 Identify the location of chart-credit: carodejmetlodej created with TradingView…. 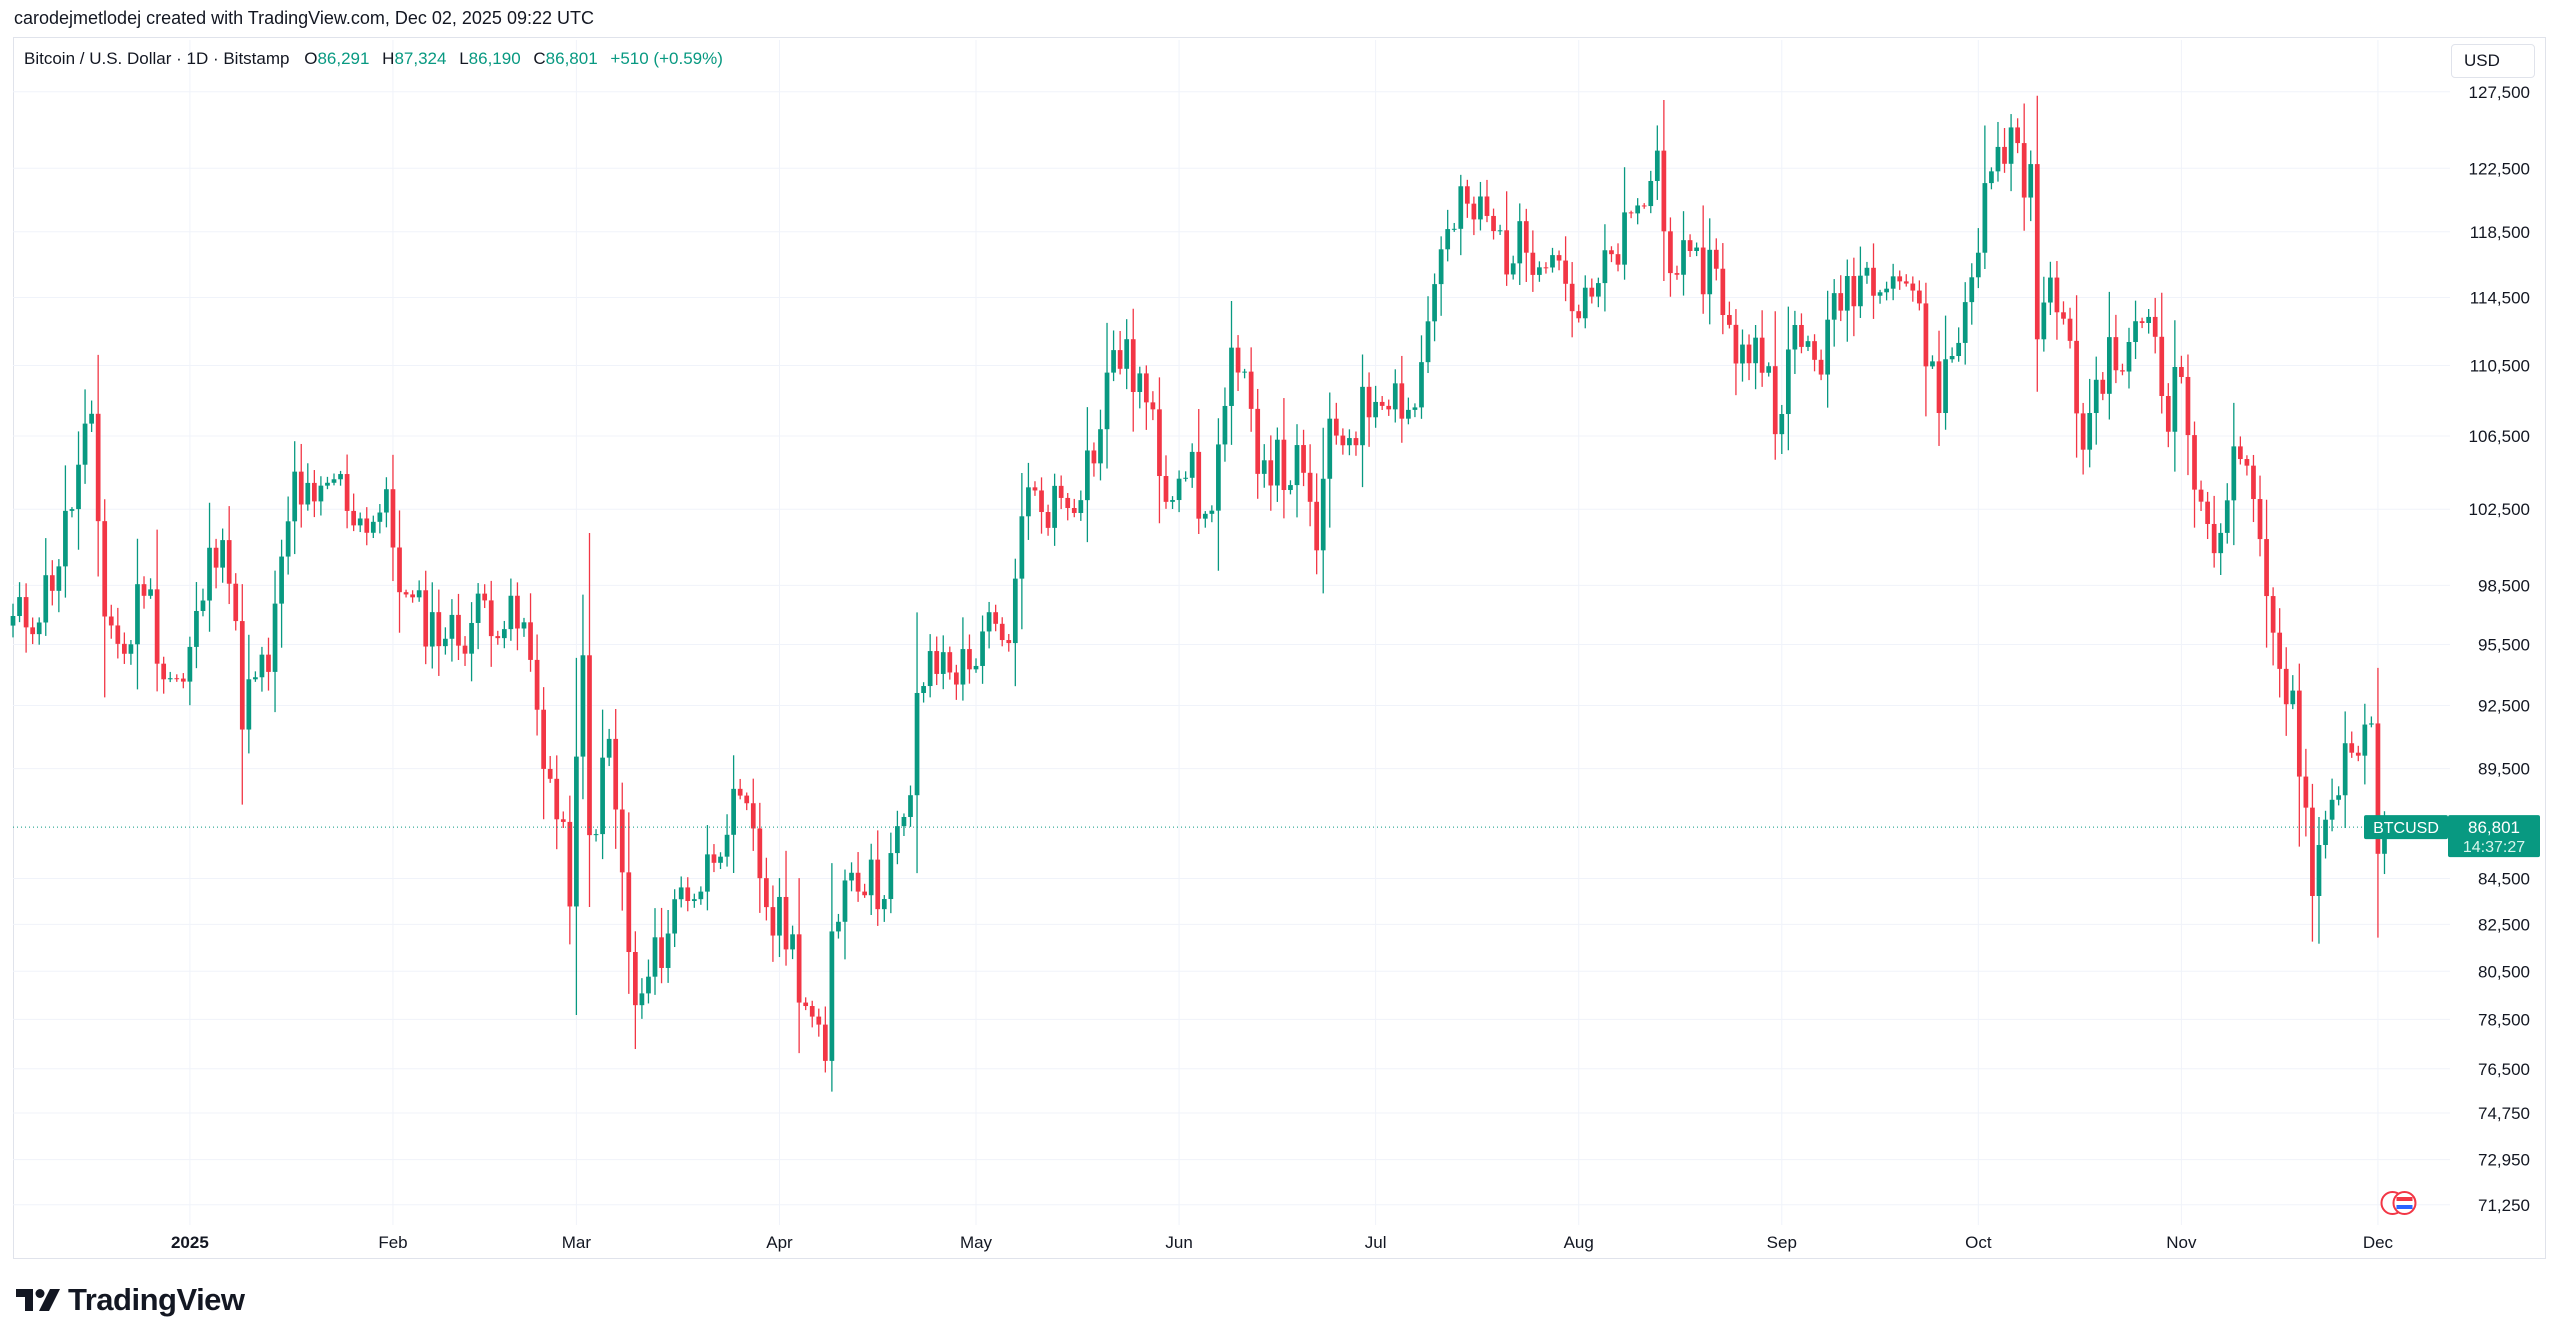
(304, 18).